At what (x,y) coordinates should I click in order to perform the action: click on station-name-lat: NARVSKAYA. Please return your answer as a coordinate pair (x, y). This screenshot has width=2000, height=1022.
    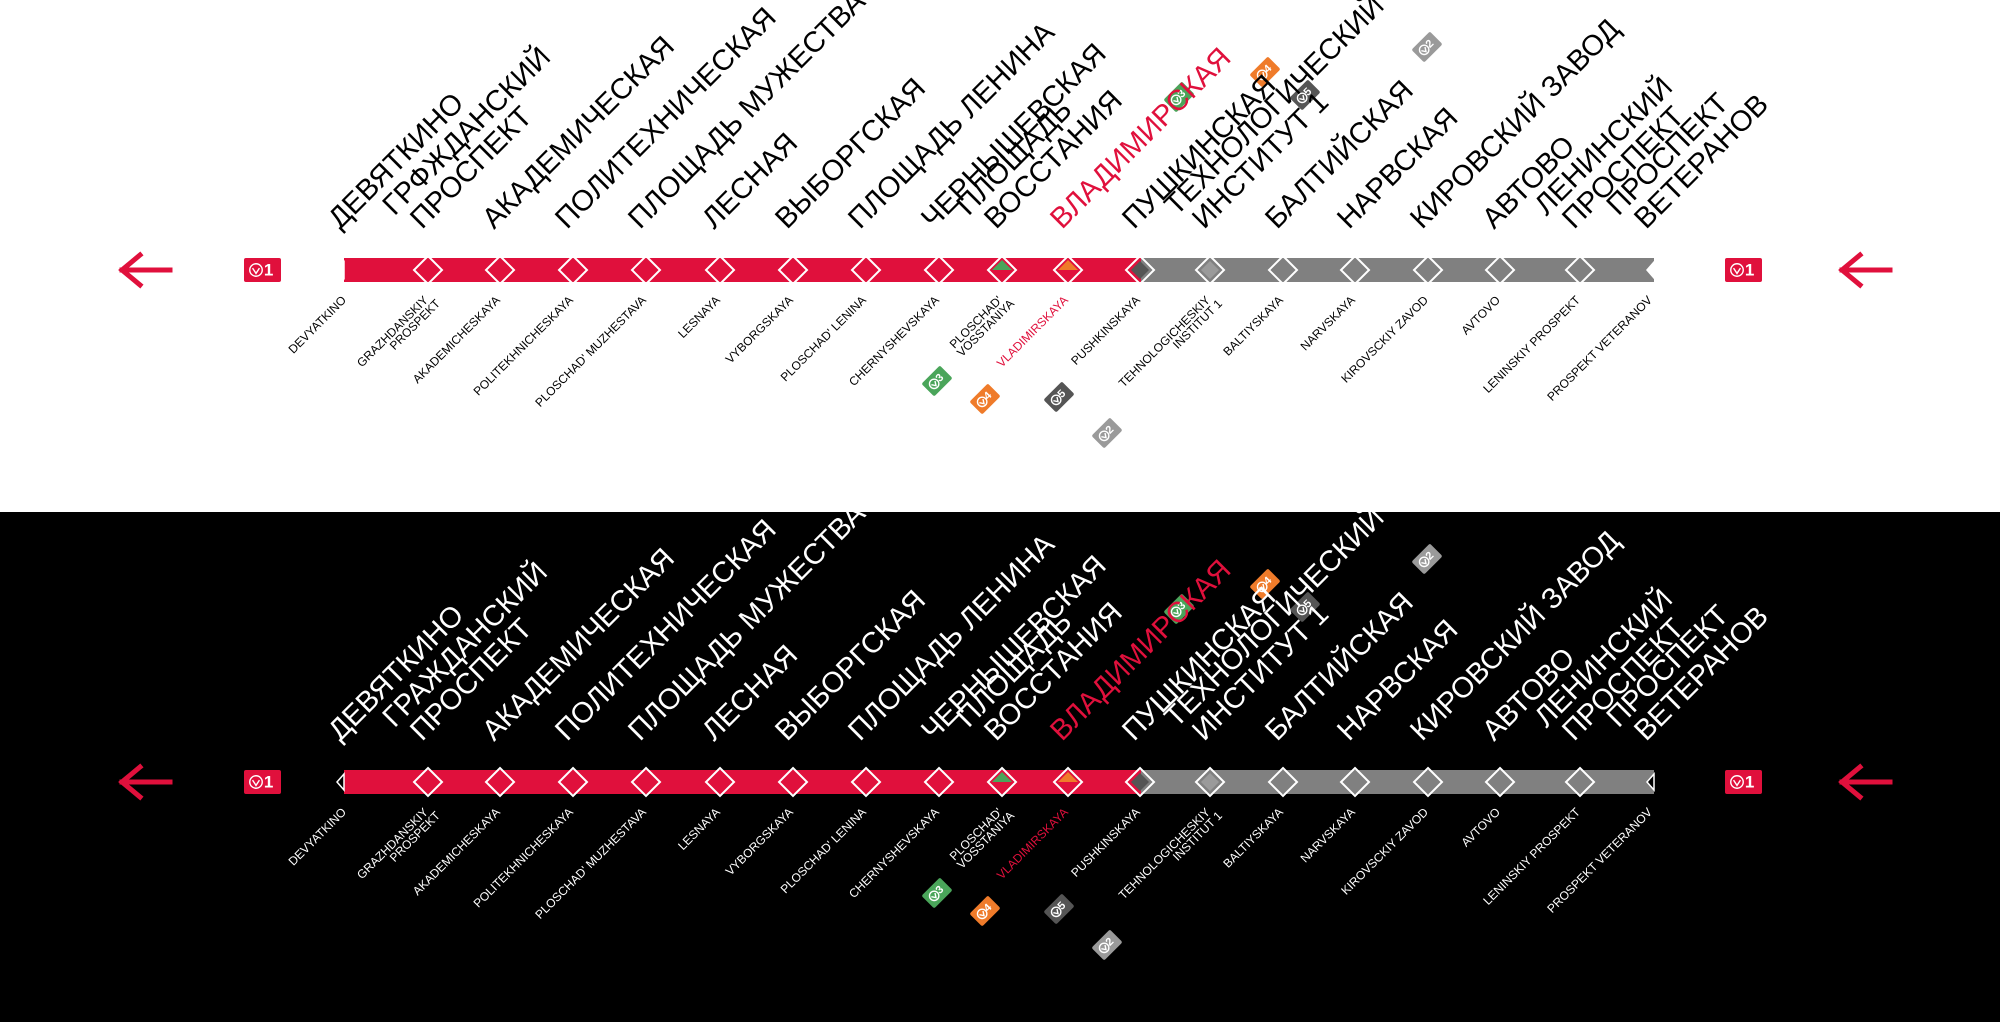
    Looking at the image, I should click on (1328, 835).